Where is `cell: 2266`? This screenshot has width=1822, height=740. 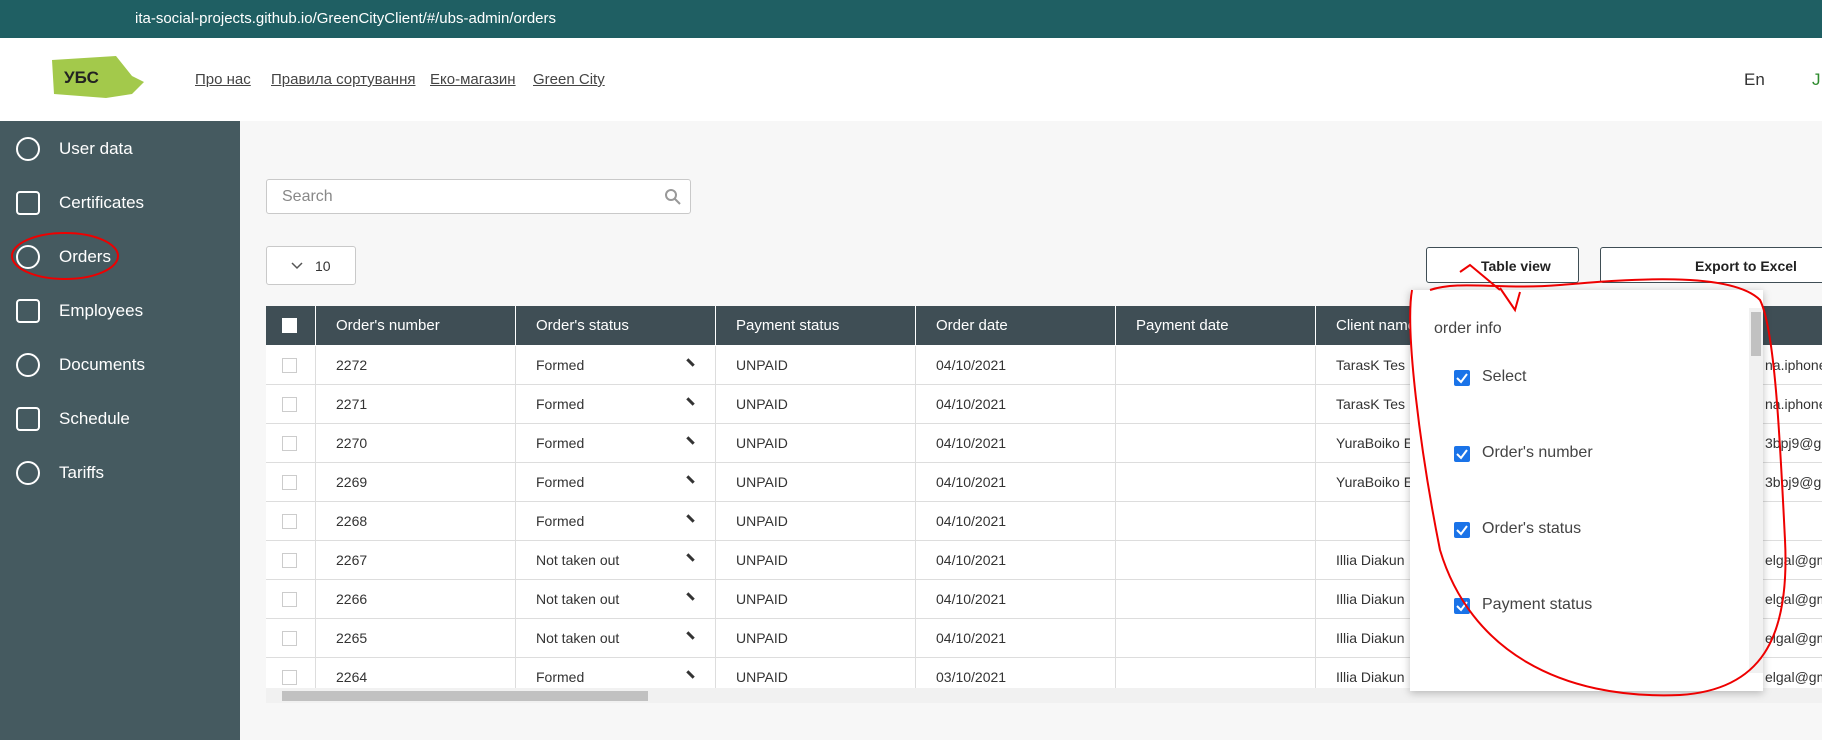
cell: 2266 is located at coordinates (416, 599).